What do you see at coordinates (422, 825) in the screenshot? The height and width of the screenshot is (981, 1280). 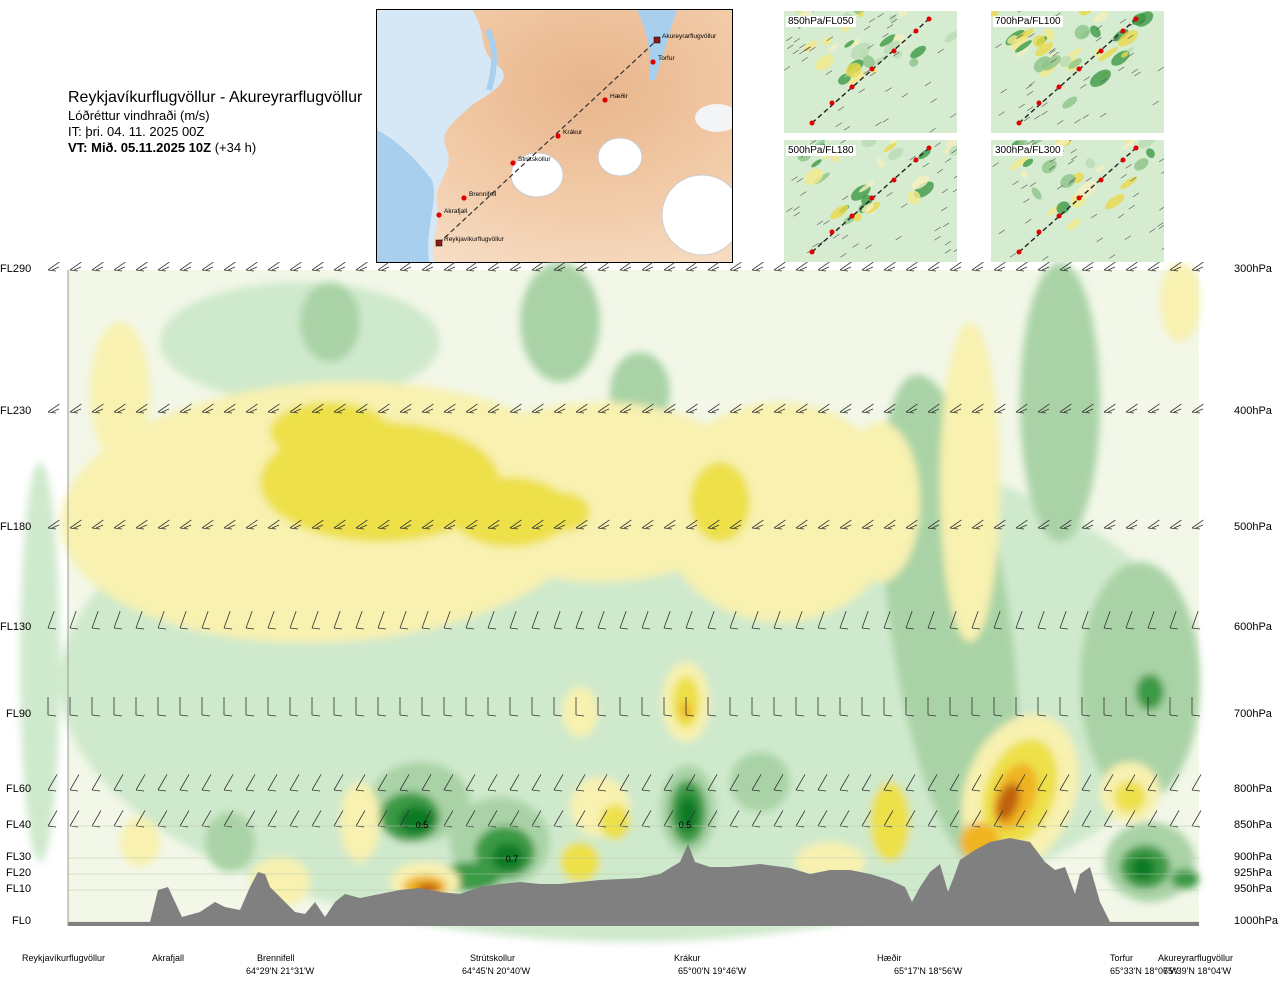 I see `contour-label: 0.5` at bounding box center [422, 825].